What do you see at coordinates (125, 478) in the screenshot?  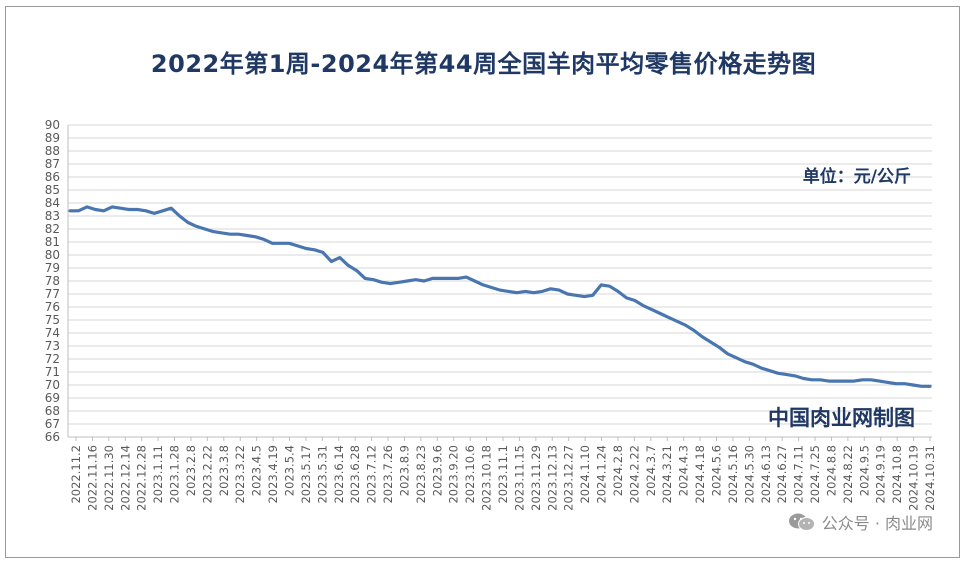 I see `x-tick-label: 2022.12.14` at bounding box center [125, 478].